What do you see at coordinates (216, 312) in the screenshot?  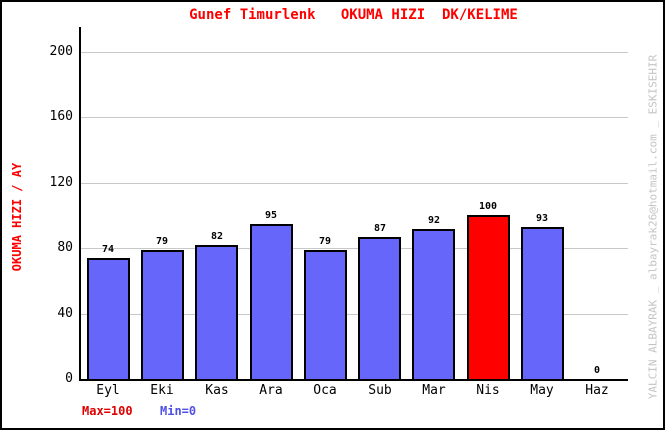 I see `bar-kas` at bounding box center [216, 312].